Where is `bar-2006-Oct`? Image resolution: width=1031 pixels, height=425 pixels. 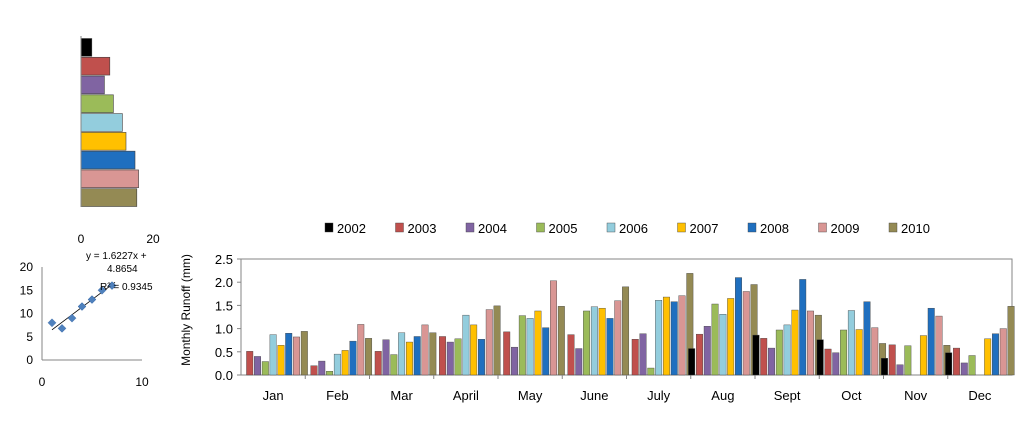
bar-2006-Oct is located at coordinates (851, 343).